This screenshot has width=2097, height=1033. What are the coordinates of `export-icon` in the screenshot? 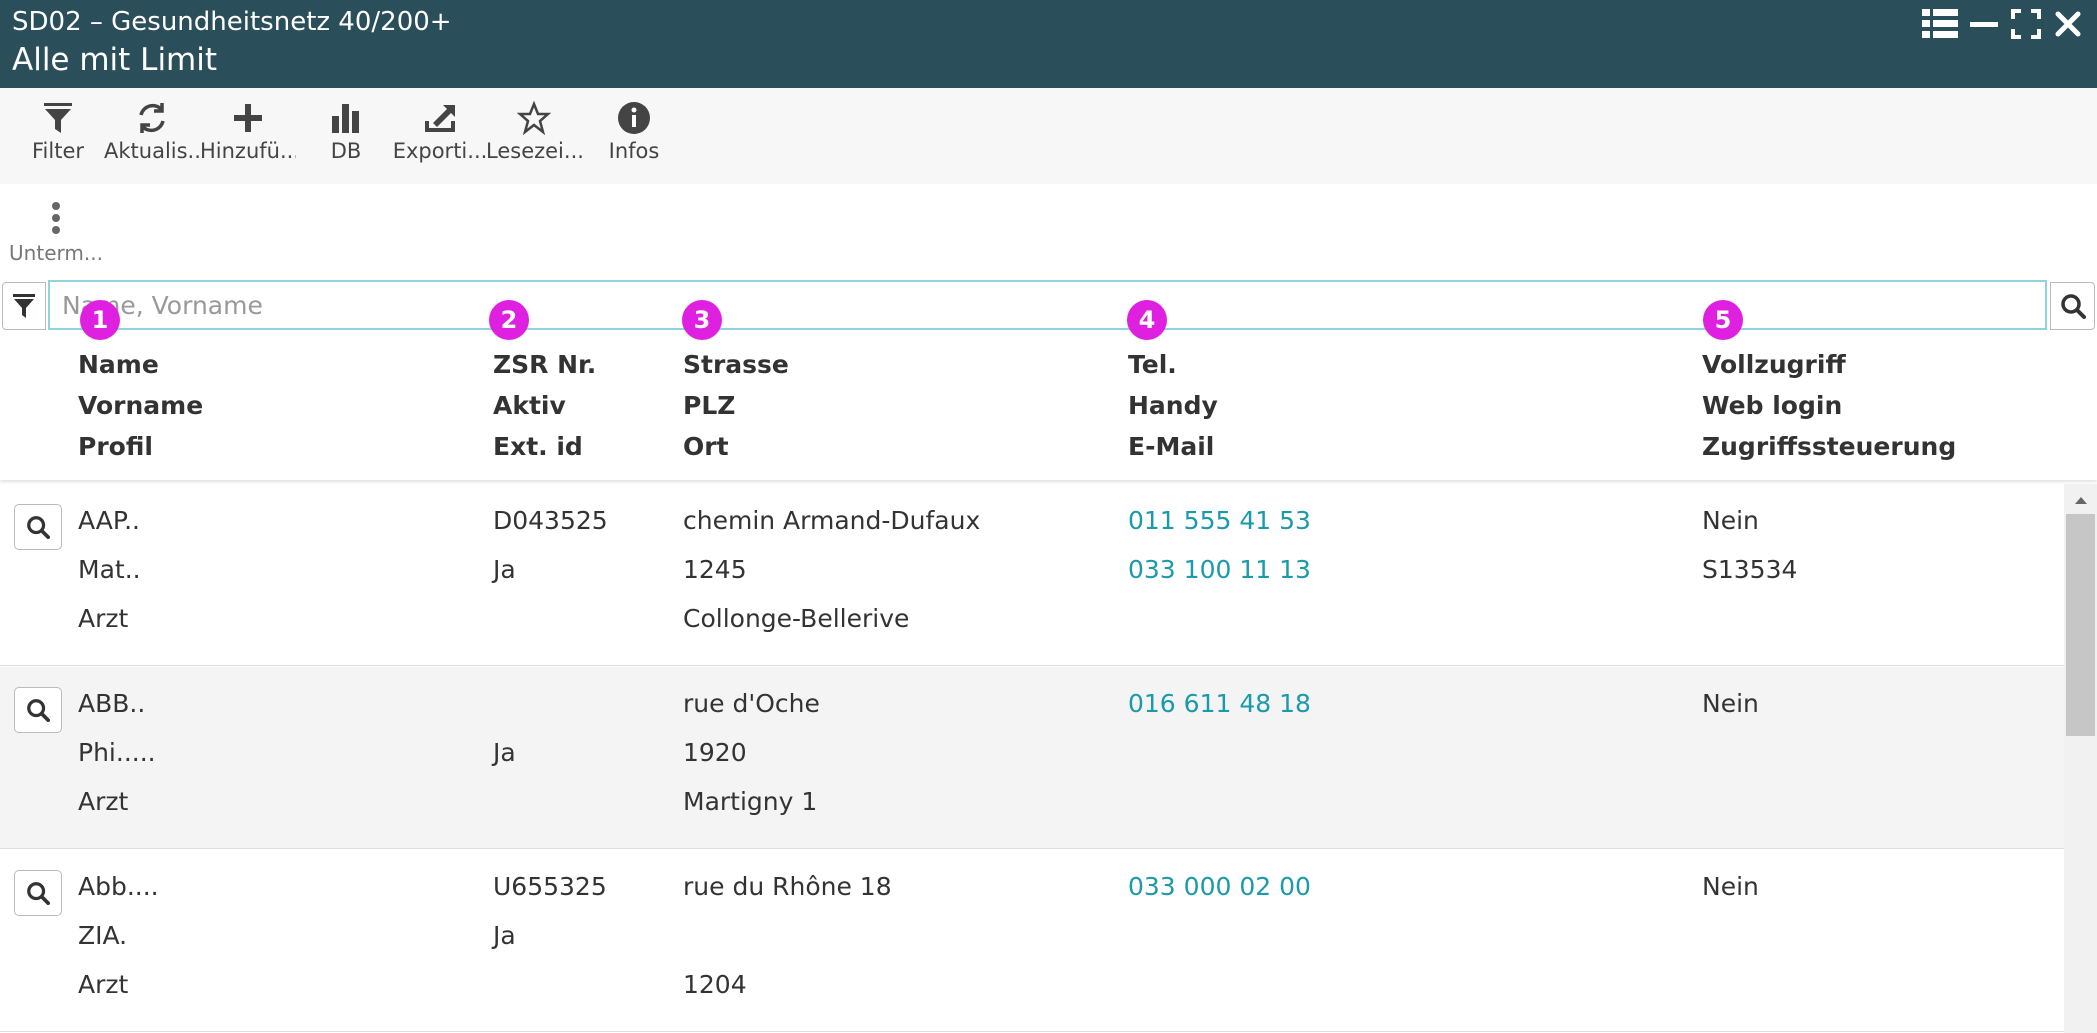 It's located at (440, 118).